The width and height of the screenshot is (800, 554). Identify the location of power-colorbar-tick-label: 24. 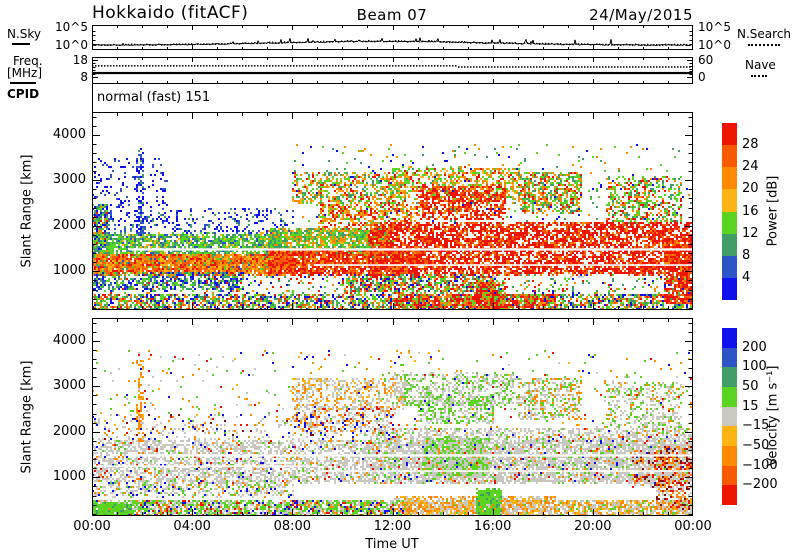
(750, 167).